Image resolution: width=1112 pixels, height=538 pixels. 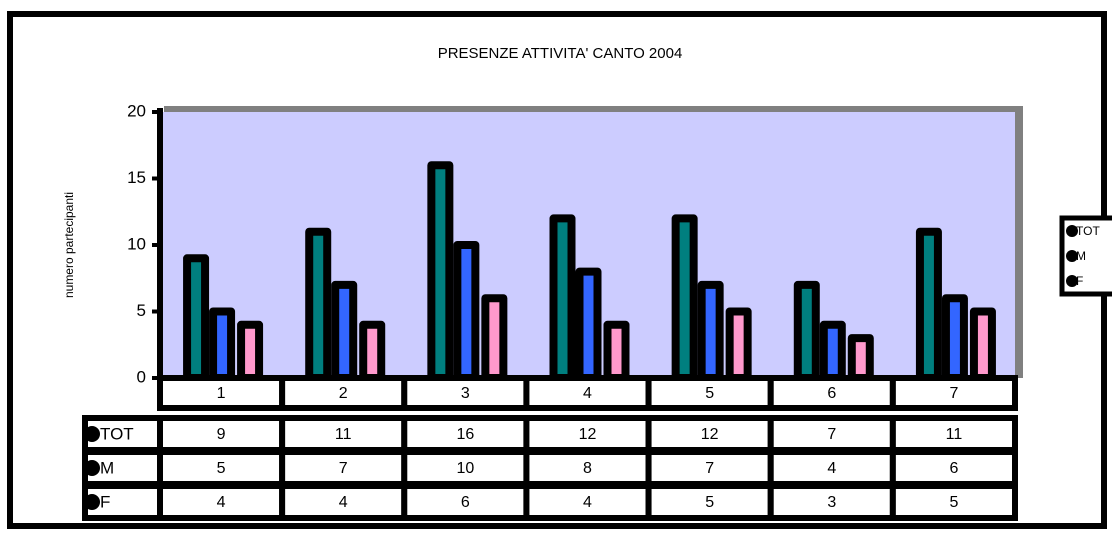 I want to click on table-value: 16, so click(x=465, y=434).